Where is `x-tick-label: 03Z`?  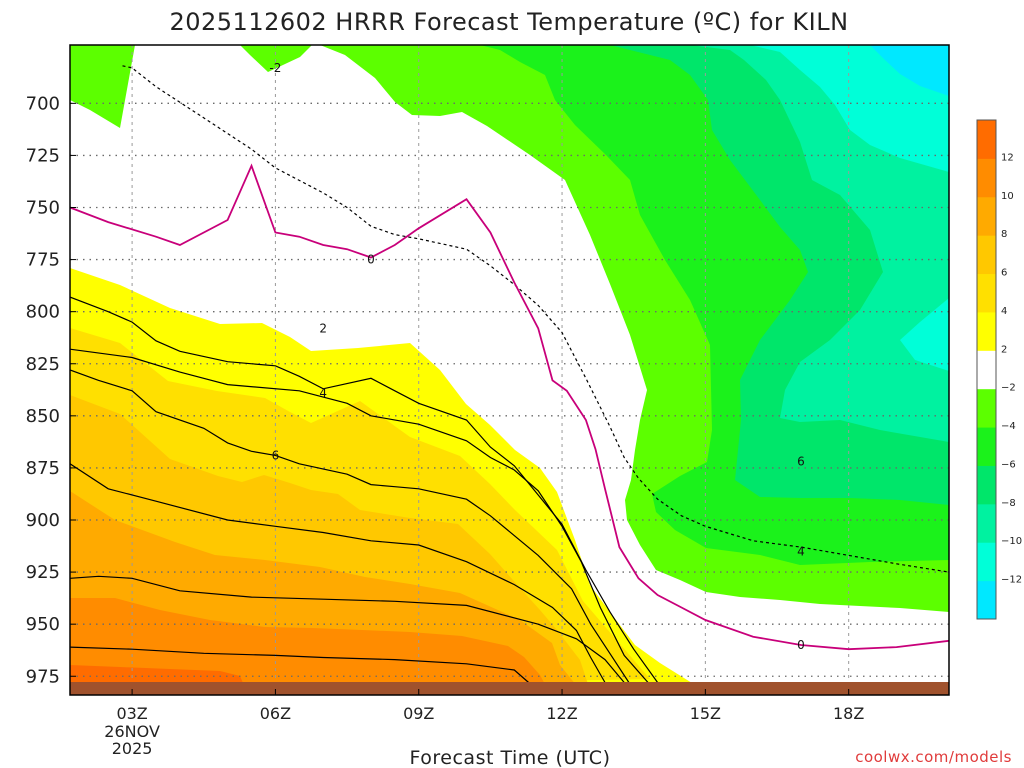
x-tick-label: 03Z is located at coordinates (131, 713).